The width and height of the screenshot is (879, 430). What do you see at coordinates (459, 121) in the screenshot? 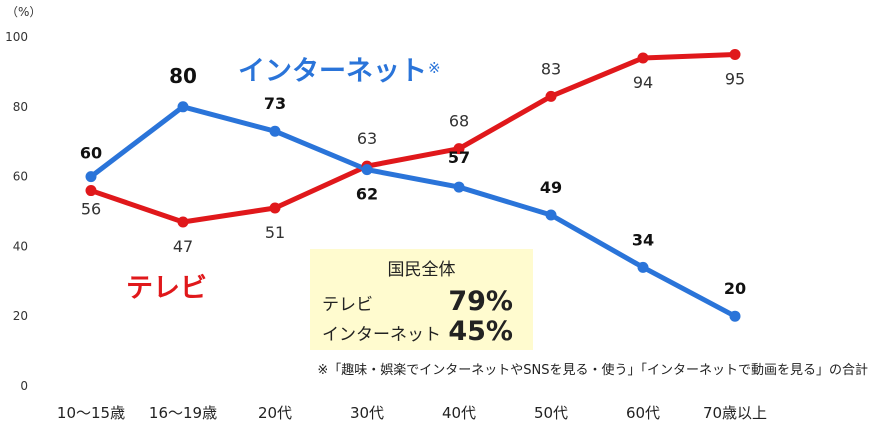
I see `data-label: 68` at bounding box center [459, 121].